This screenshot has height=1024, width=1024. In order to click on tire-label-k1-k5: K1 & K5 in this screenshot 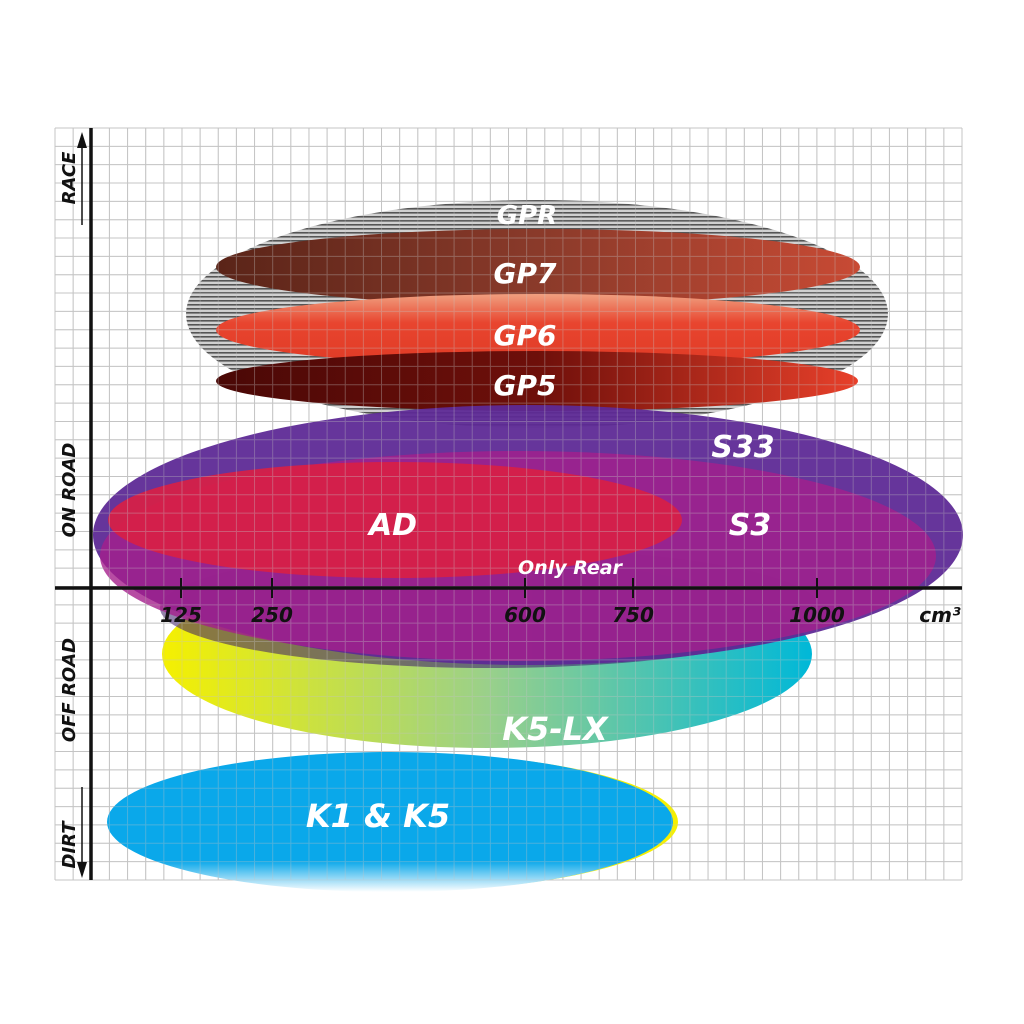, I will do `click(378, 816)`.